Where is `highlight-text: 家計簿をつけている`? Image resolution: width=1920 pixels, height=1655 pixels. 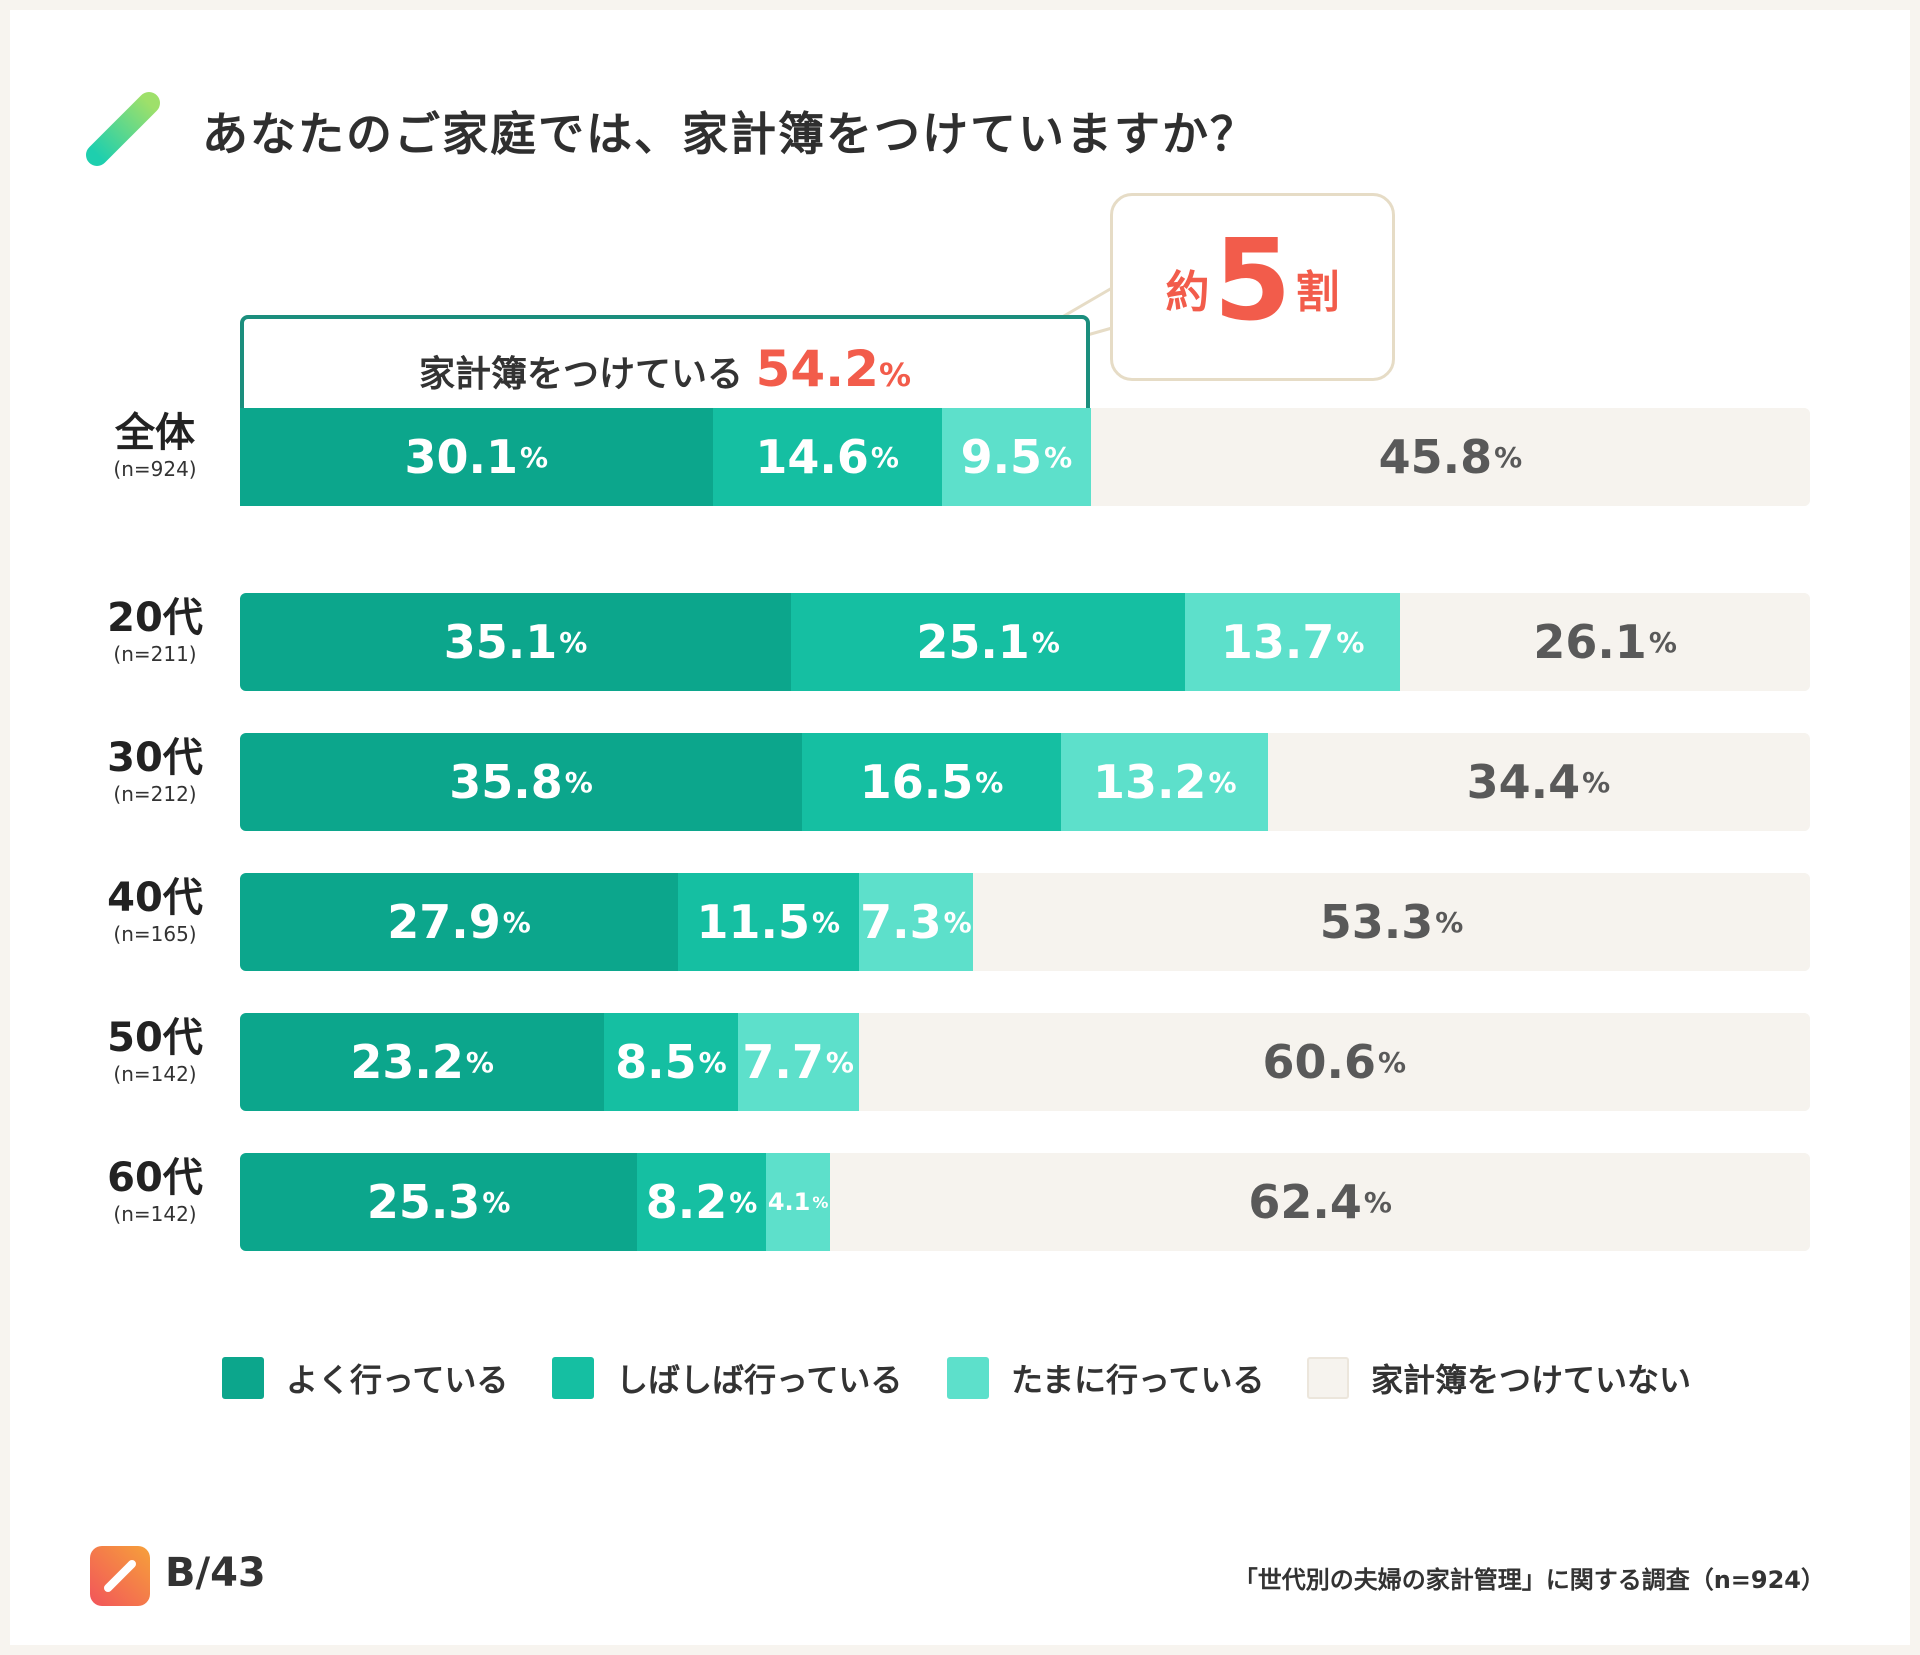
highlight-text: 家計簿をつけている is located at coordinates (581, 374).